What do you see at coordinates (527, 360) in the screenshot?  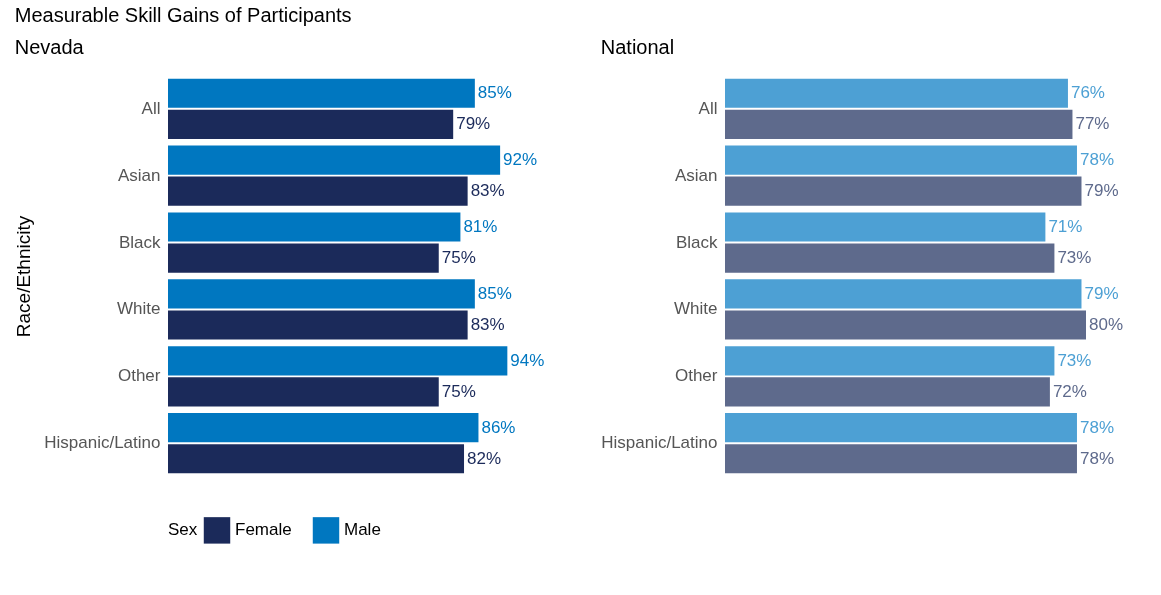 I see `data-label: 94%` at bounding box center [527, 360].